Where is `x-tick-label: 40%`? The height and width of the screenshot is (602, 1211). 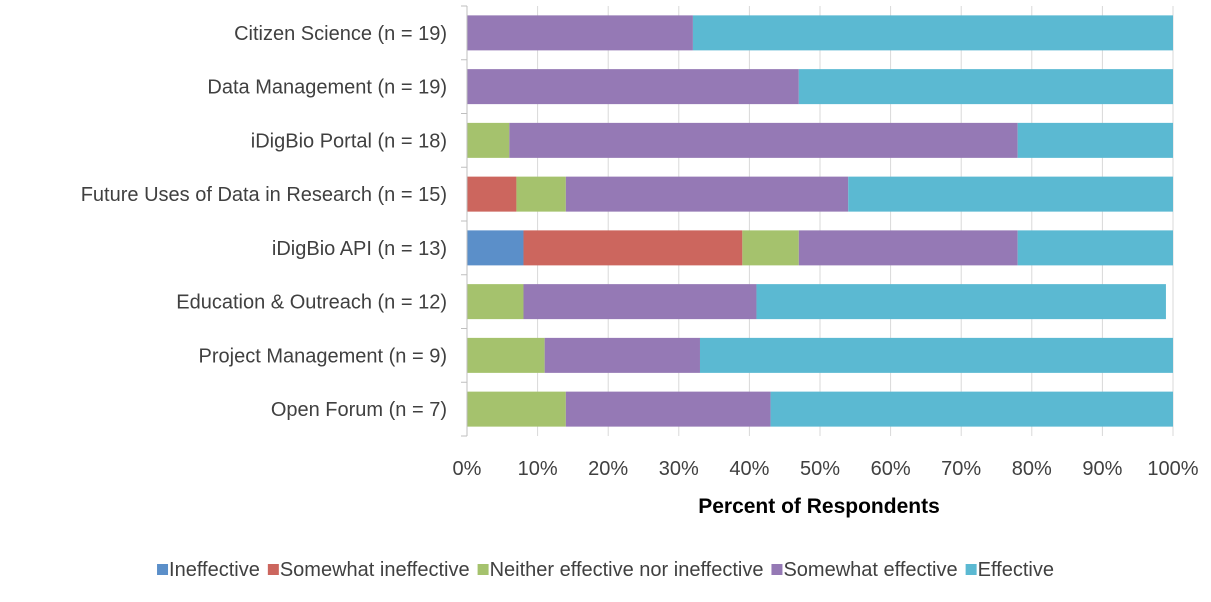 x-tick-label: 40% is located at coordinates (749, 469).